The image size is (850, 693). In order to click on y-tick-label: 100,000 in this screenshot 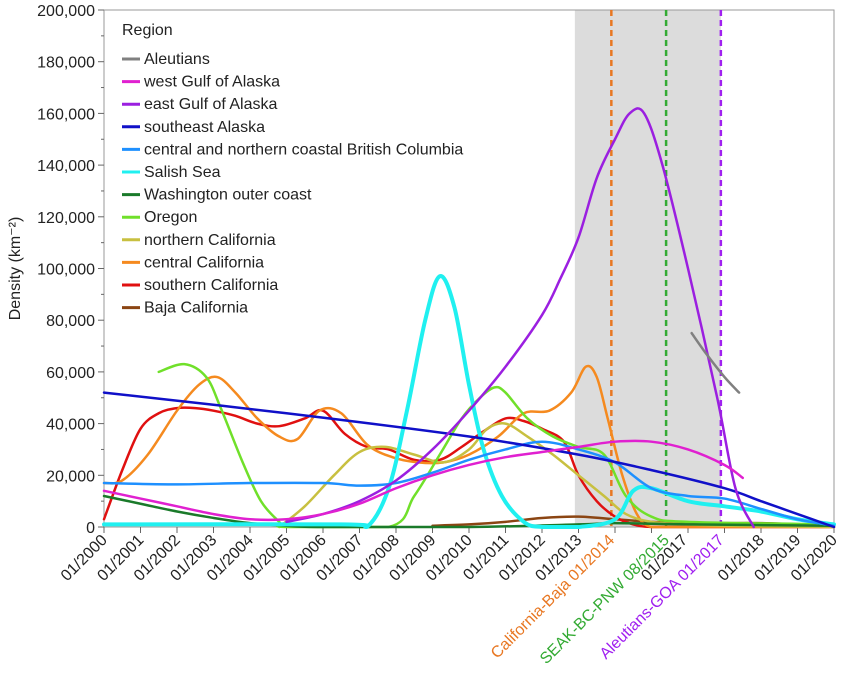, I will do `click(66, 270)`.